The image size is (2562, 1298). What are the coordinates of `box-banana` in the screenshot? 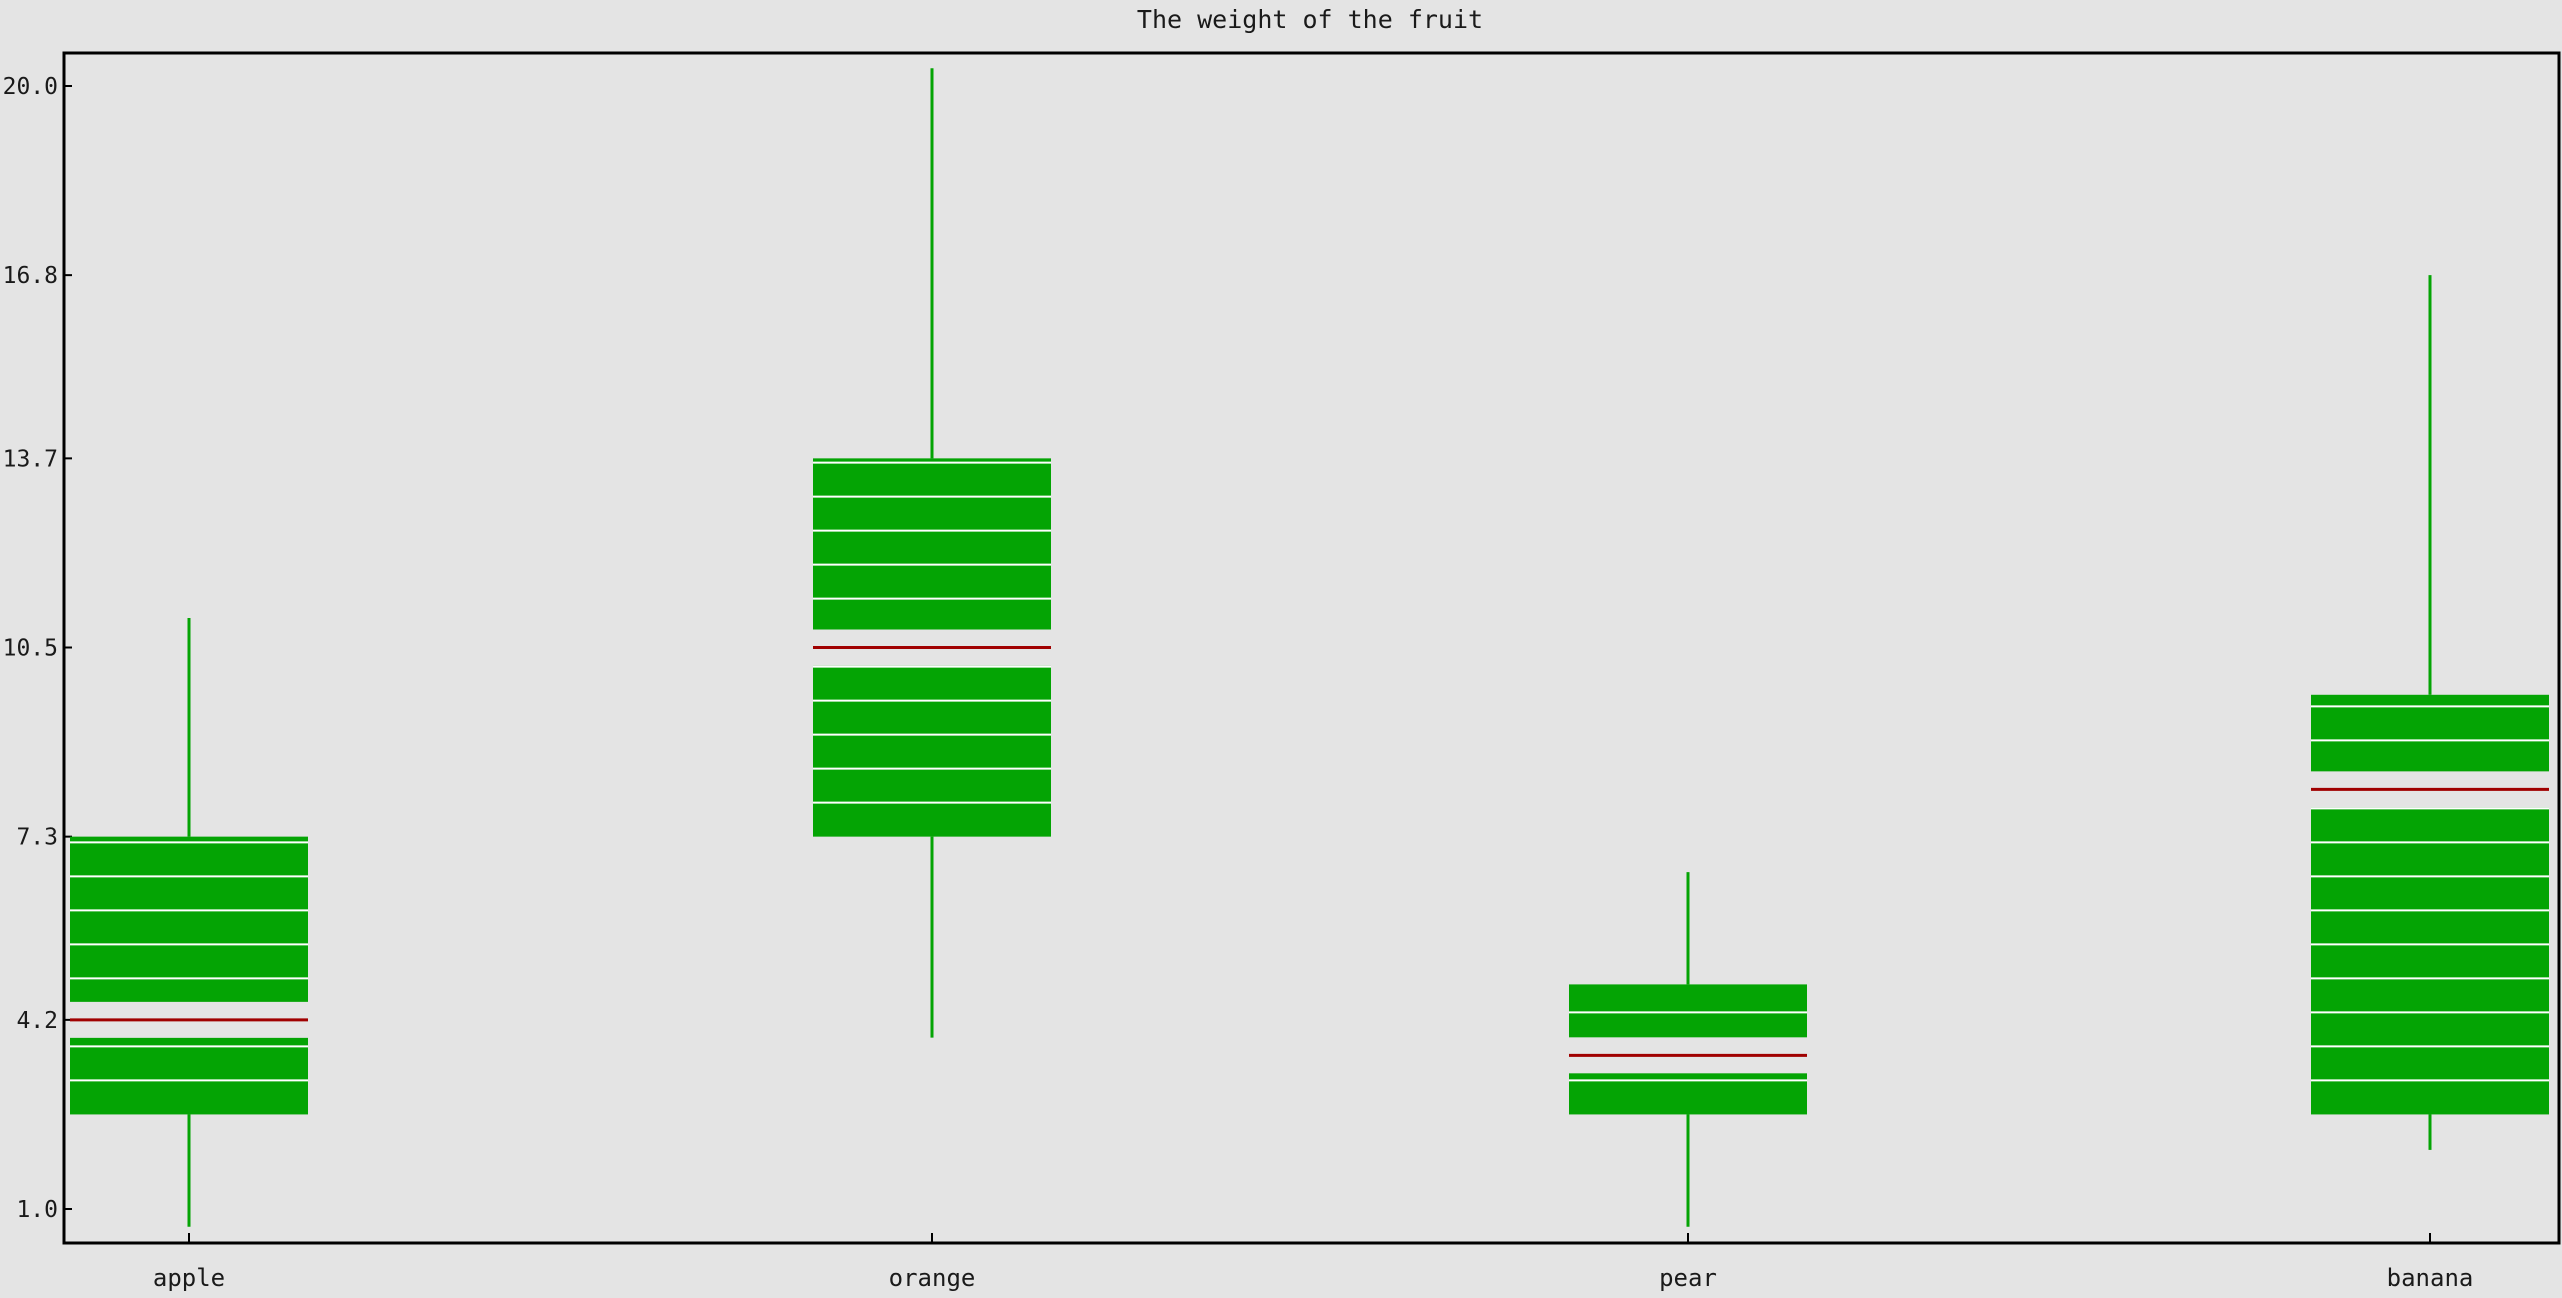 It's located at (2430, 712).